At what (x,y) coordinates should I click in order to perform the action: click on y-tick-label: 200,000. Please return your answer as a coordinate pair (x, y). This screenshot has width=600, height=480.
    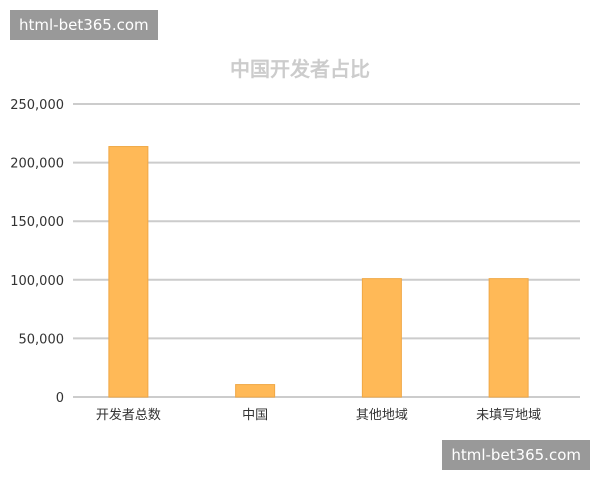
    Looking at the image, I should click on (37, 164).